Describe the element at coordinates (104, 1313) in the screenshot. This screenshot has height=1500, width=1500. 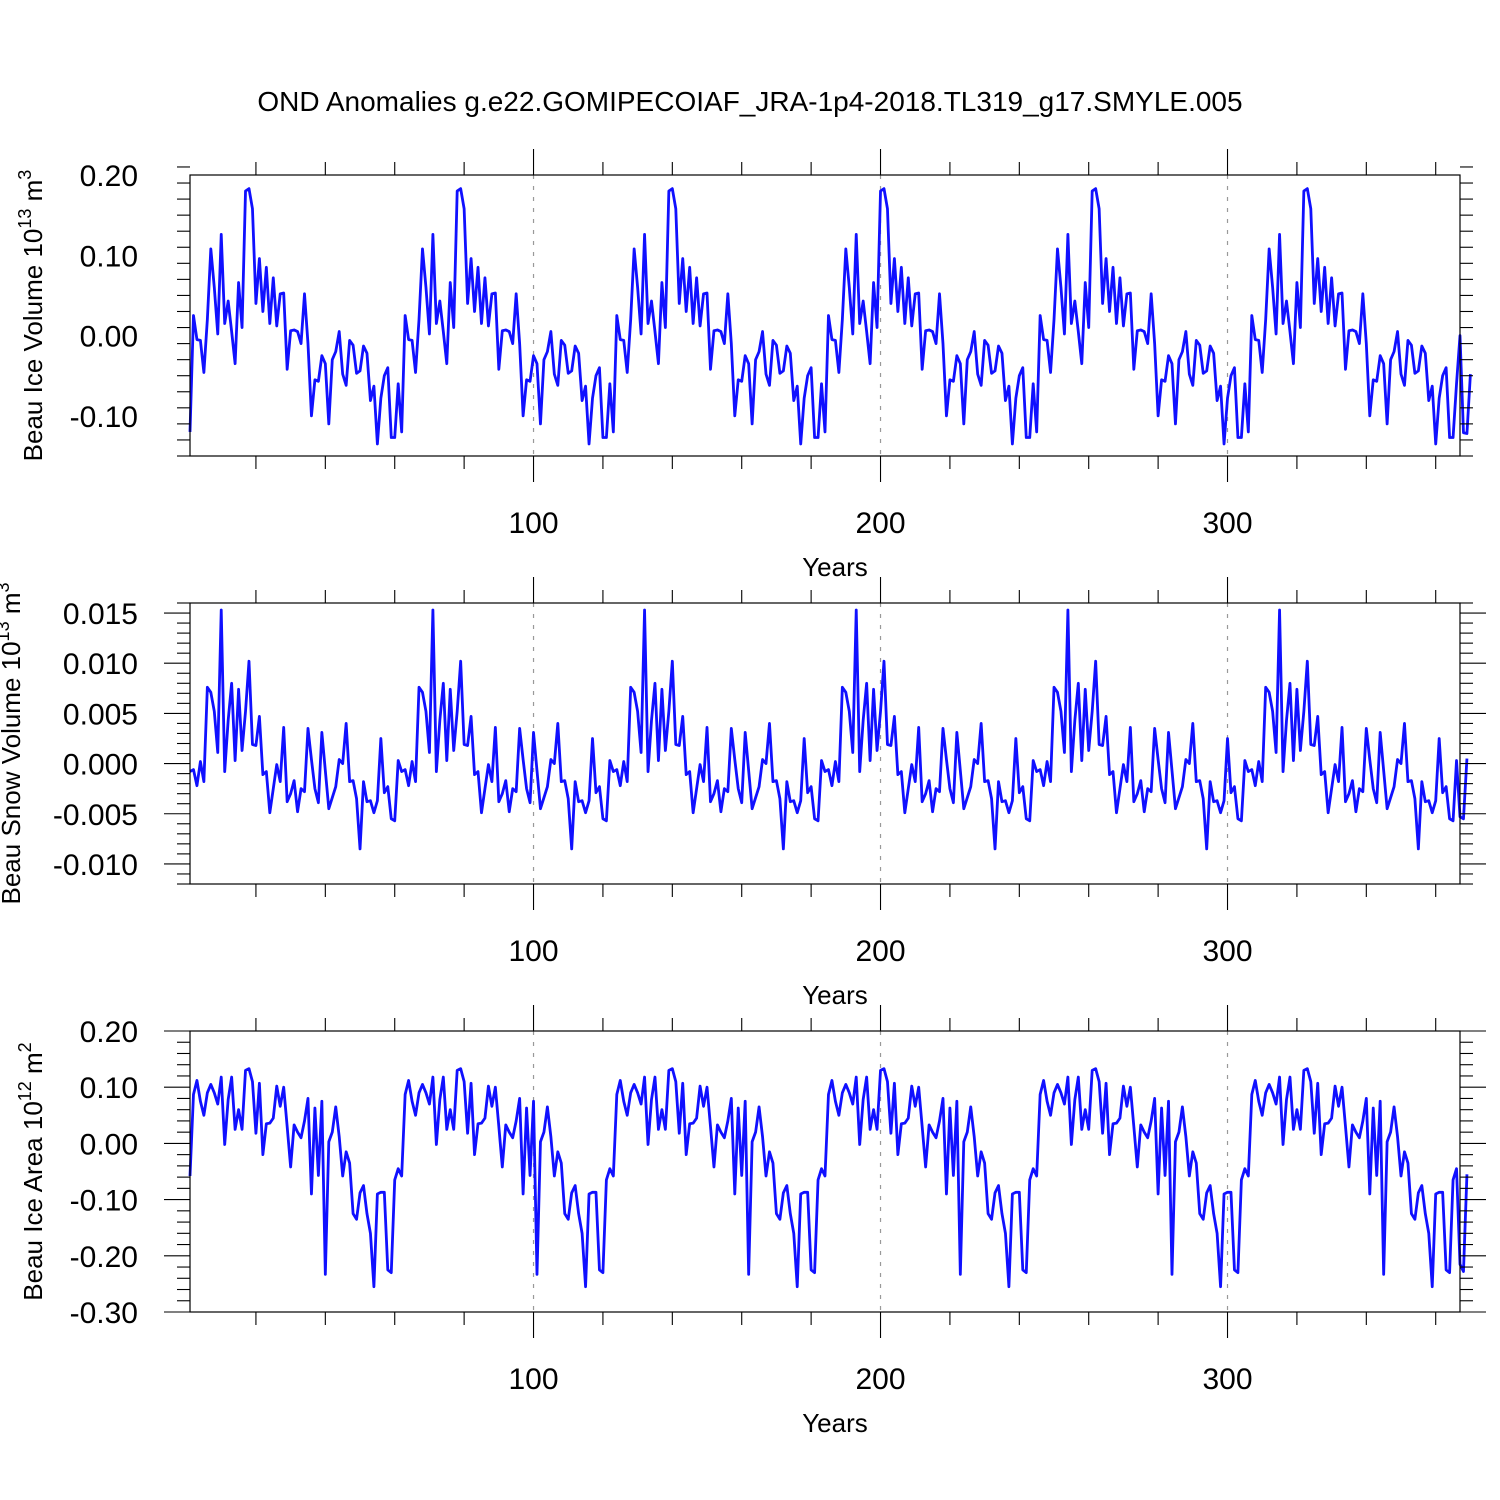
I see `y-tick-label: -0.30` at that location.